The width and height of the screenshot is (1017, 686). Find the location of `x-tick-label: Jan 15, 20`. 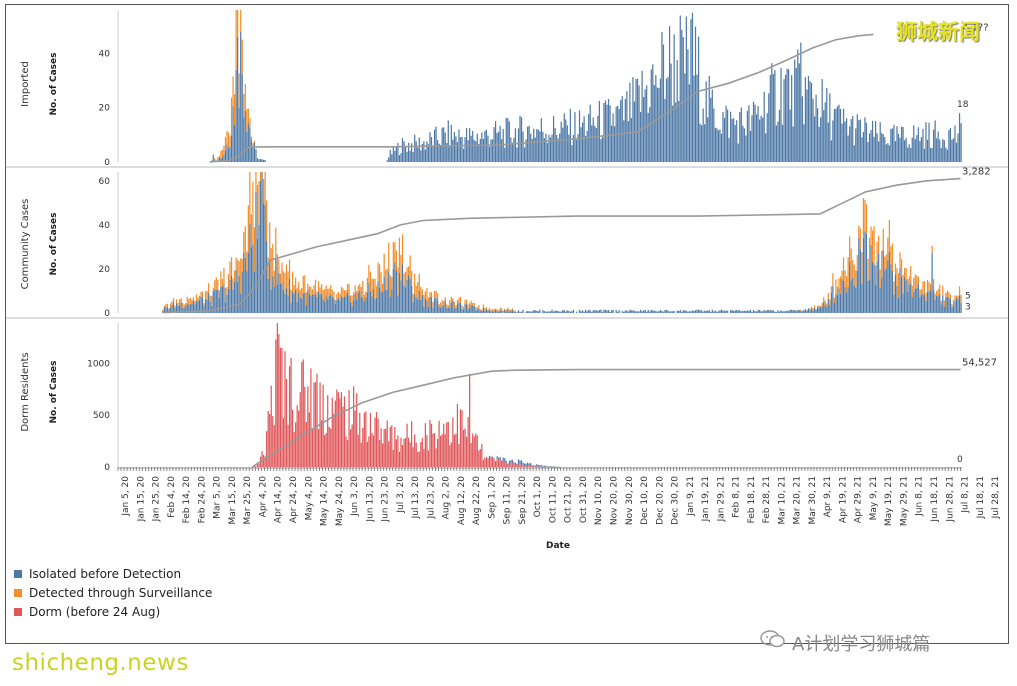

x-tick-label: Jan 15, 20 is located at coordinates (141, 499).